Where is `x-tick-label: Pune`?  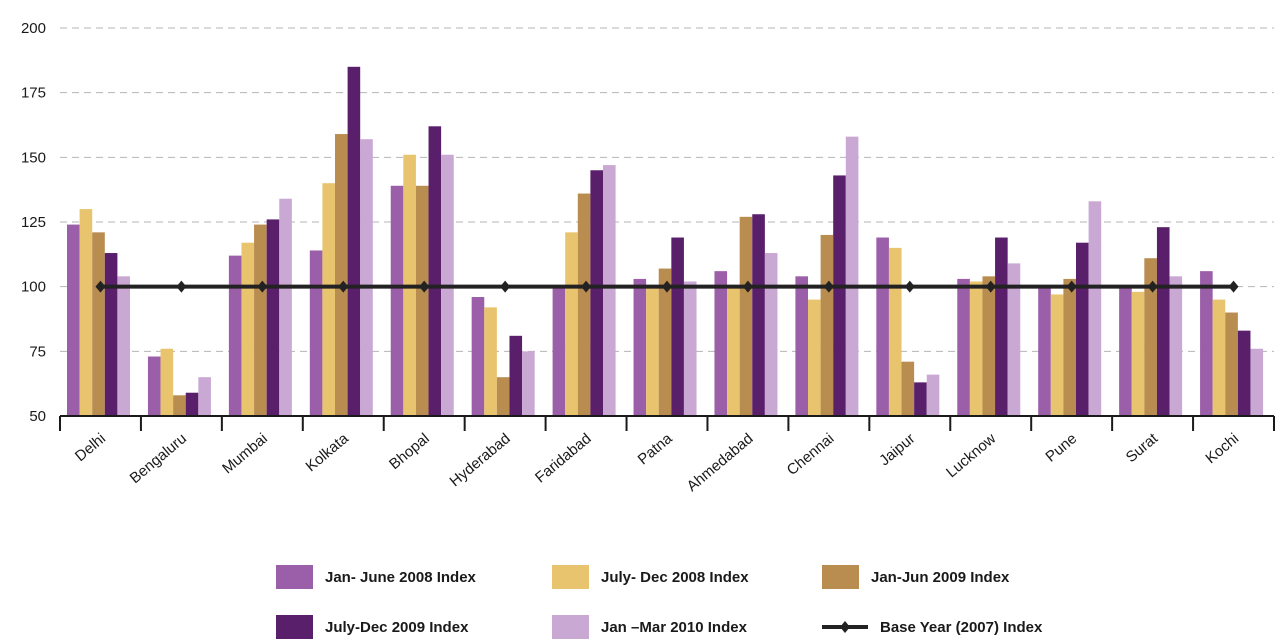 x-tick-label: Pune is located at coordinates (1061, 448).